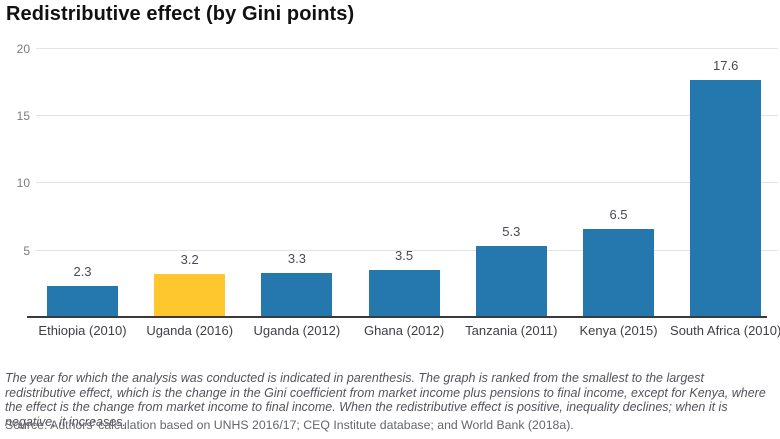  I want to click on value-label-uganda-2012: 3.3, so click(296, 258).